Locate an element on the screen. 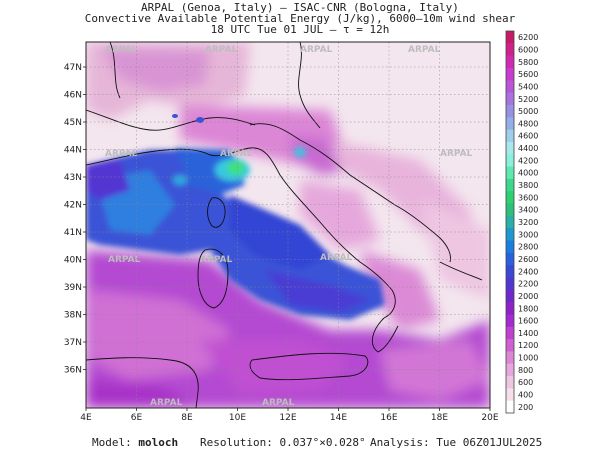  coast-italy-east is located at coordinates (350, 193).